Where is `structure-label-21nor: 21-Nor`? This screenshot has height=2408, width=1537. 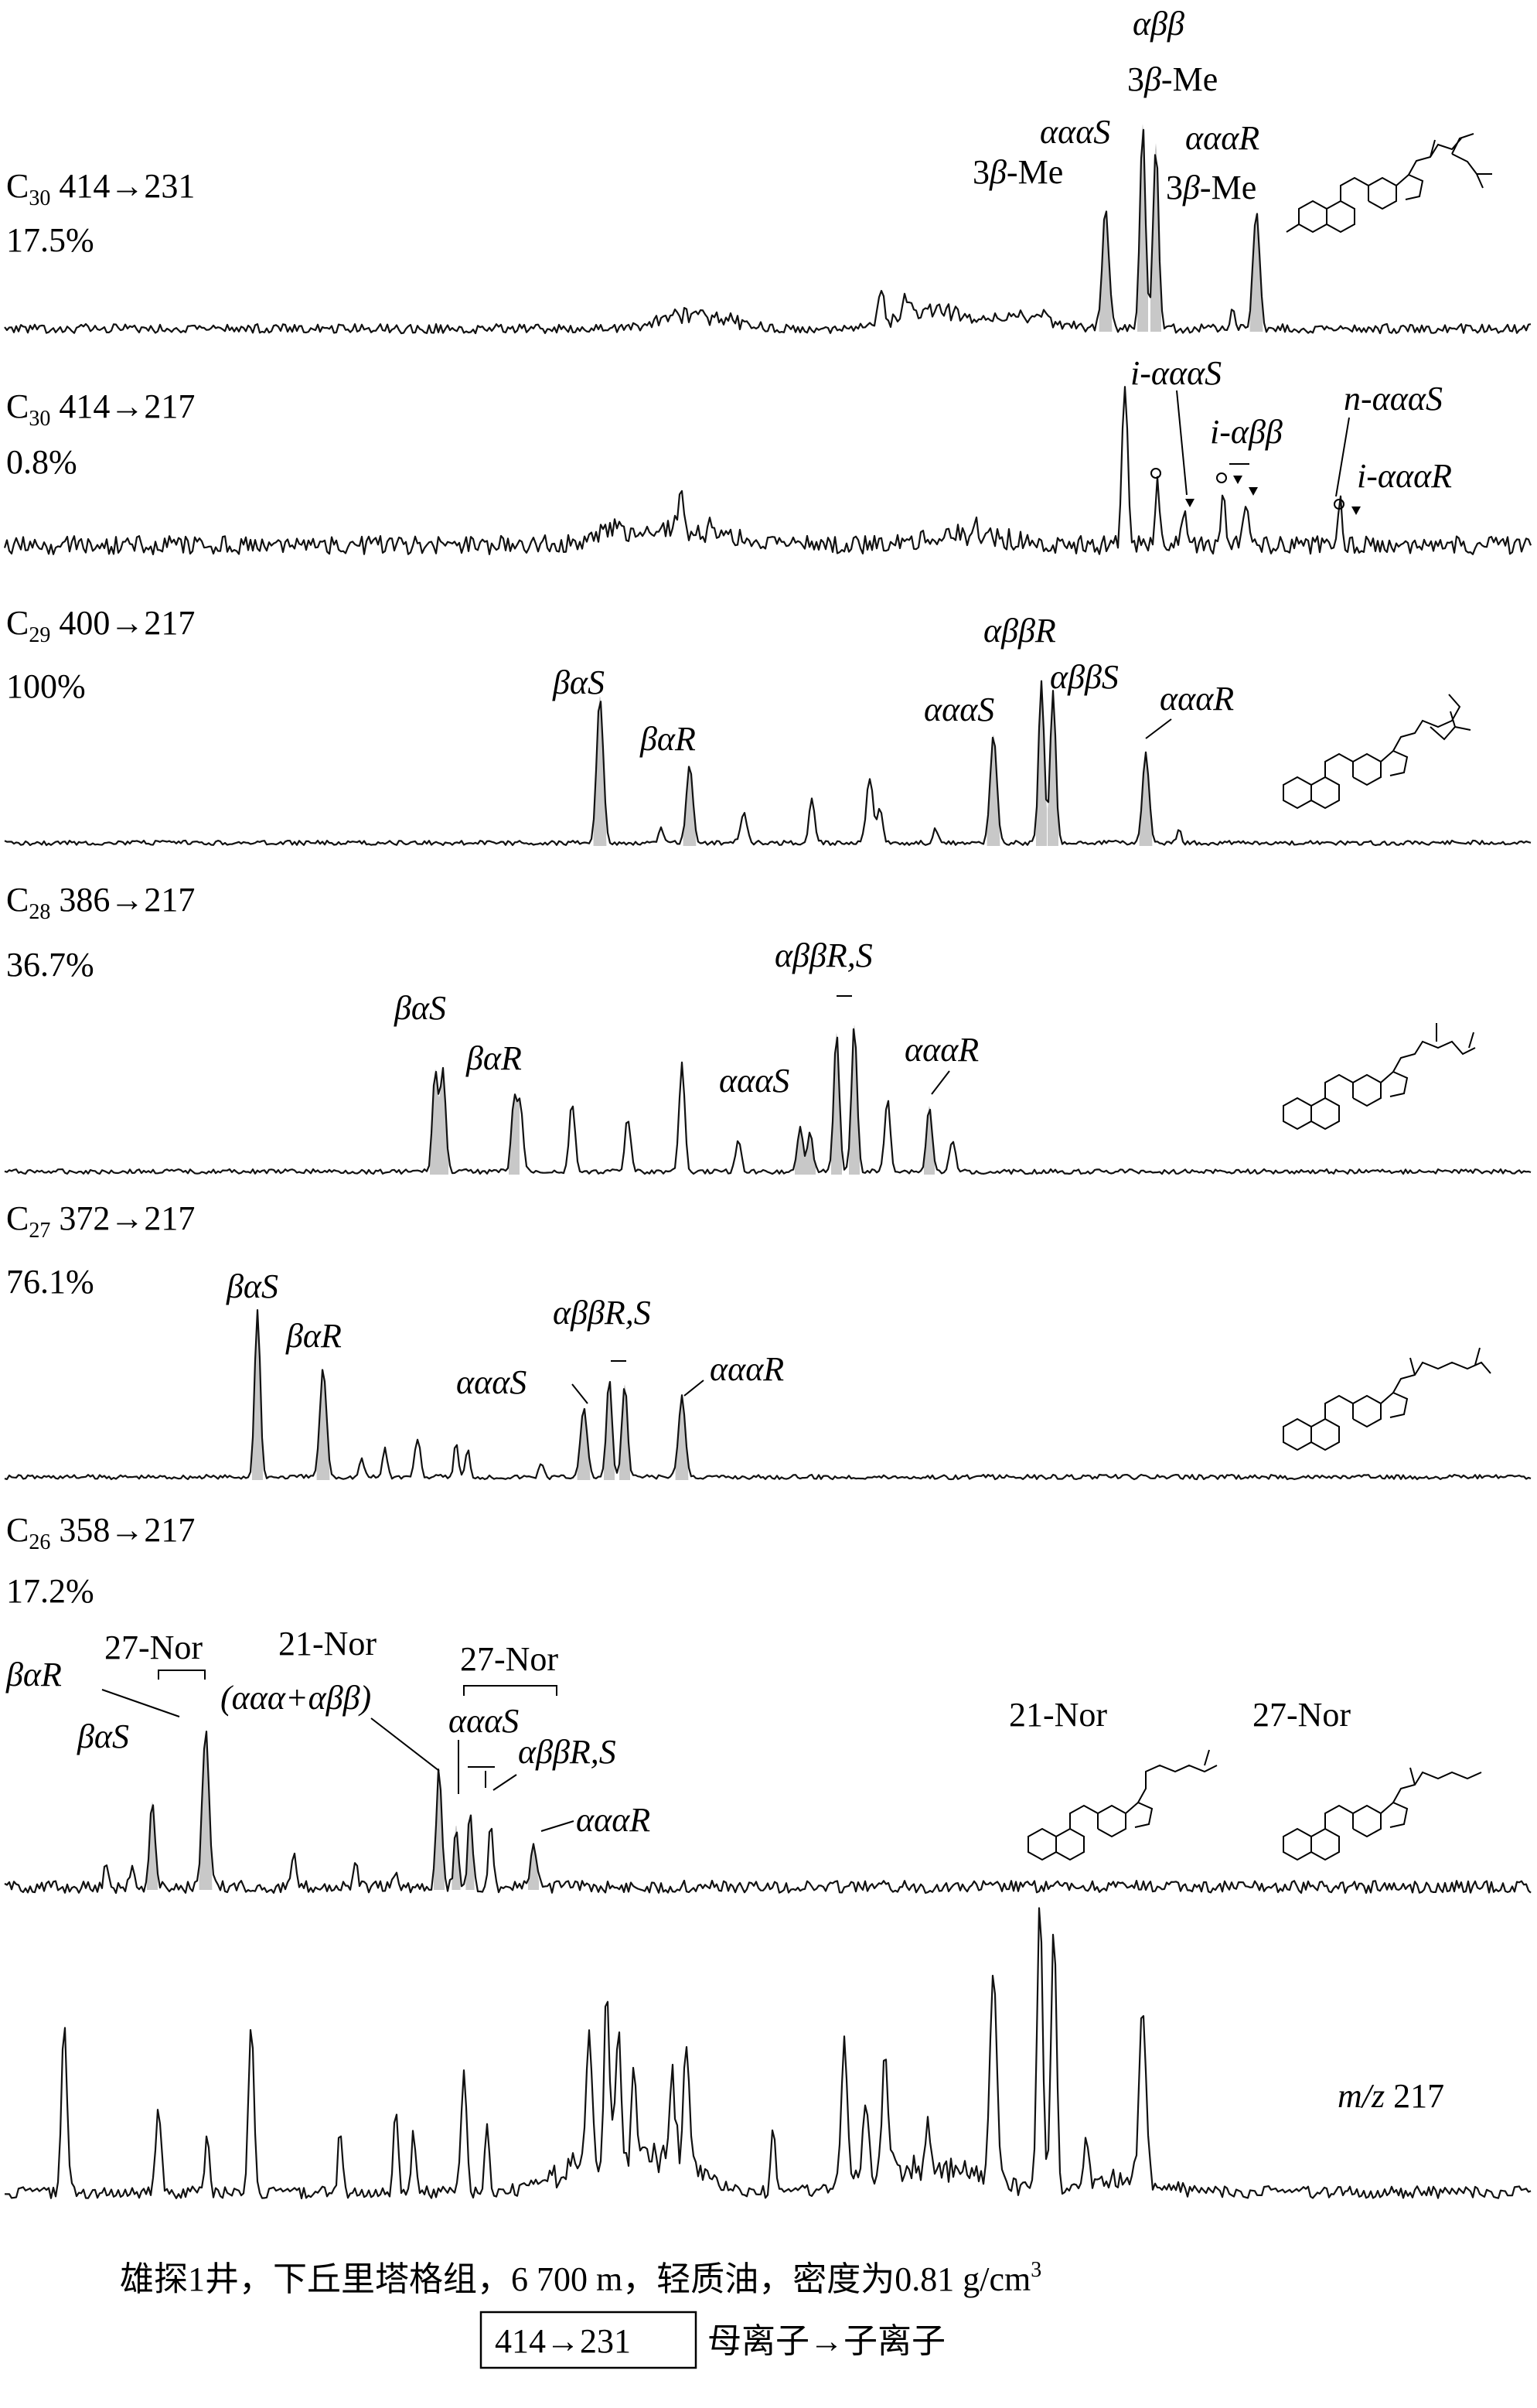
structure-label-21nor: 21-Nor is located at coordinates (1058, 1715).